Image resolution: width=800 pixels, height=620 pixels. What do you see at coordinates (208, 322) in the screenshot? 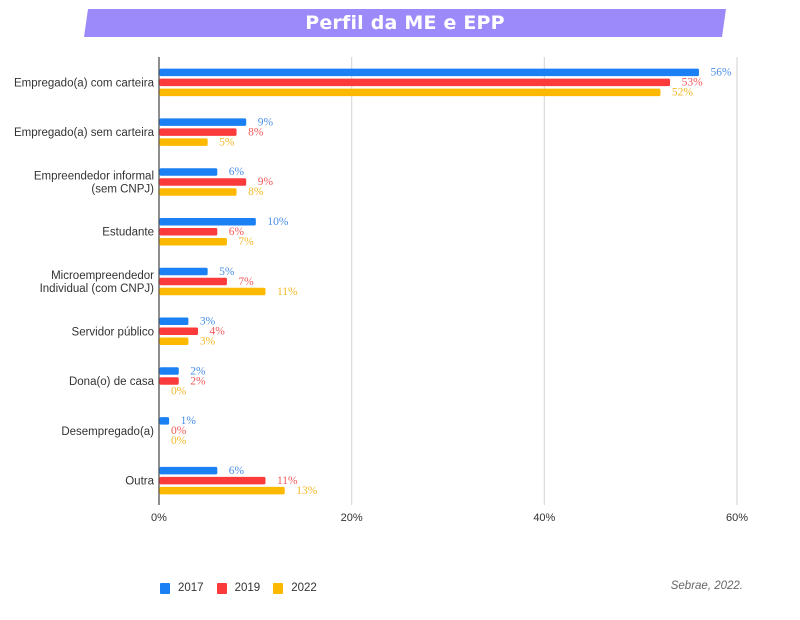
I see `data-label-2017: 3%` at bounding box center [208, 322].